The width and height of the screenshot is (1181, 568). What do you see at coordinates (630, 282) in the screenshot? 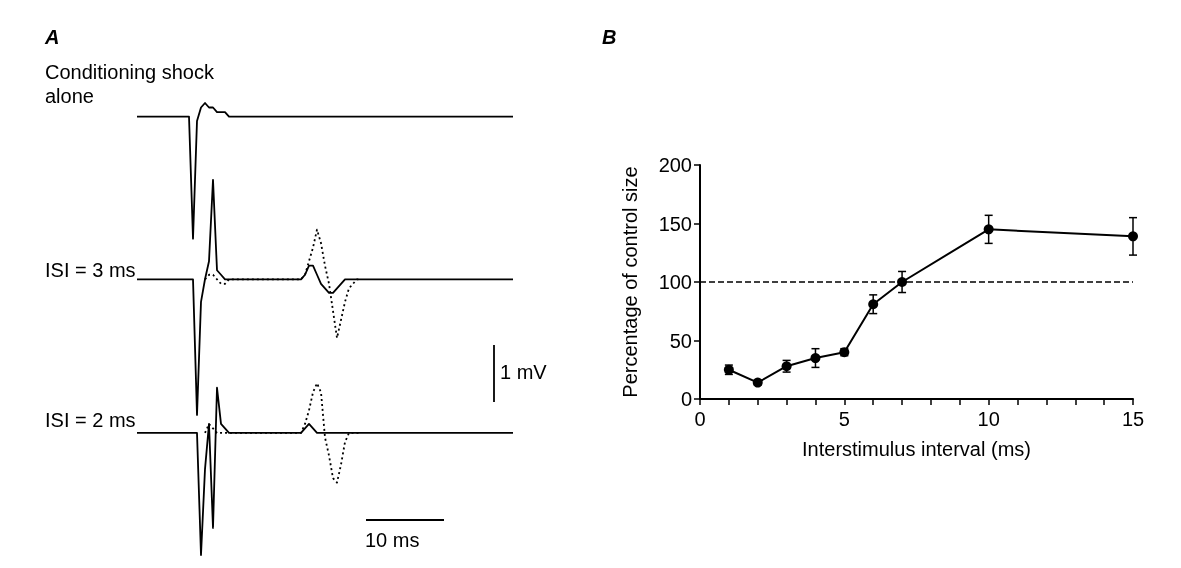
I see `y-axis-title: Percentage of control size` at bounding box center [630, 282].